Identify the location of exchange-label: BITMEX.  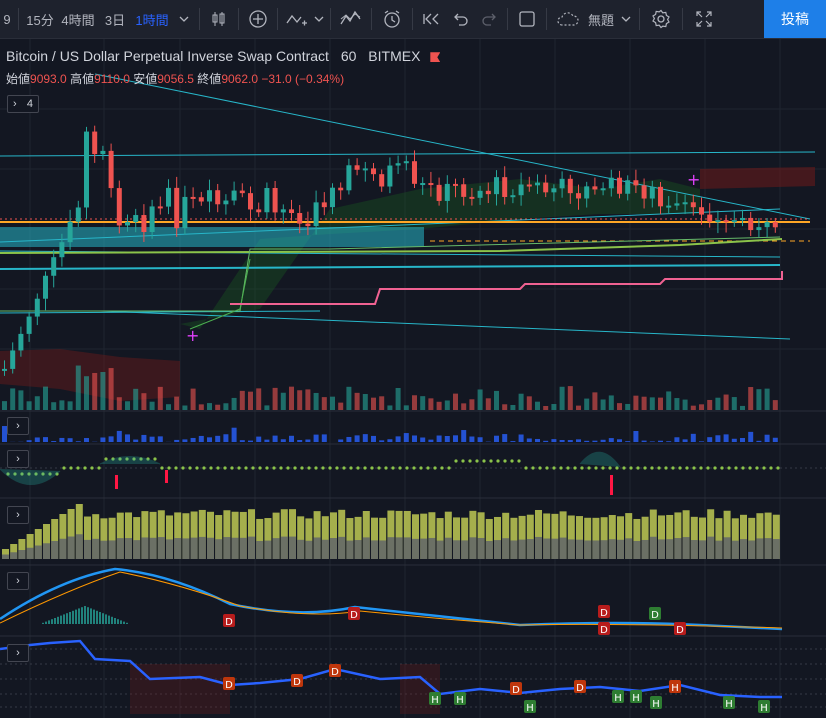
(394, 56).